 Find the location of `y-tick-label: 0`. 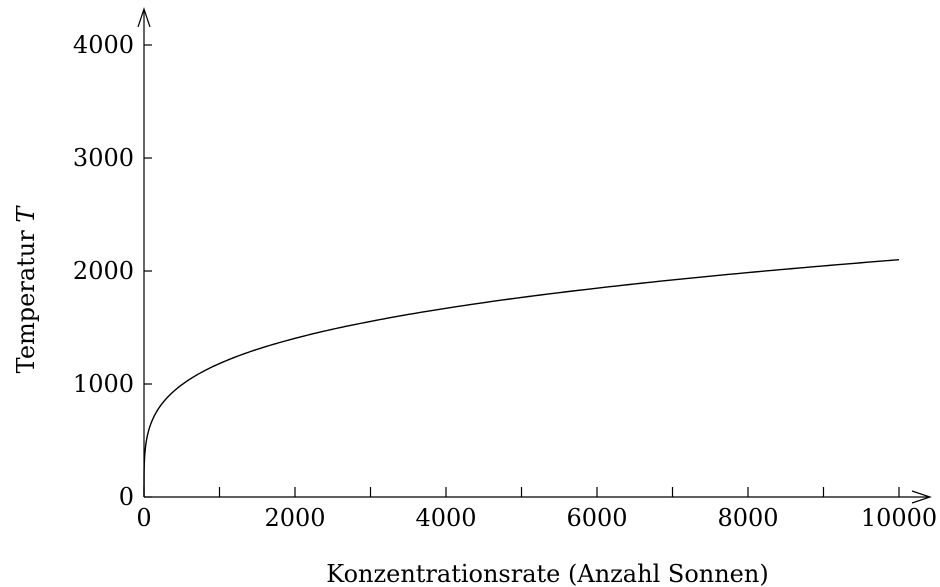

y-tick-label: 0 is located at coordinates (126, 497).